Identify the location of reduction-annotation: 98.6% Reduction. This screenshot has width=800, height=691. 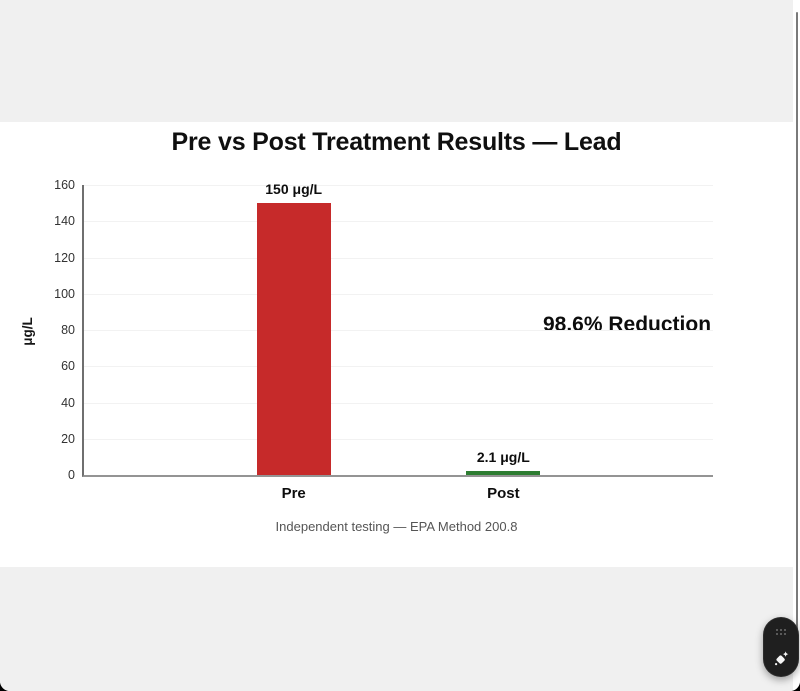
(627, 324).